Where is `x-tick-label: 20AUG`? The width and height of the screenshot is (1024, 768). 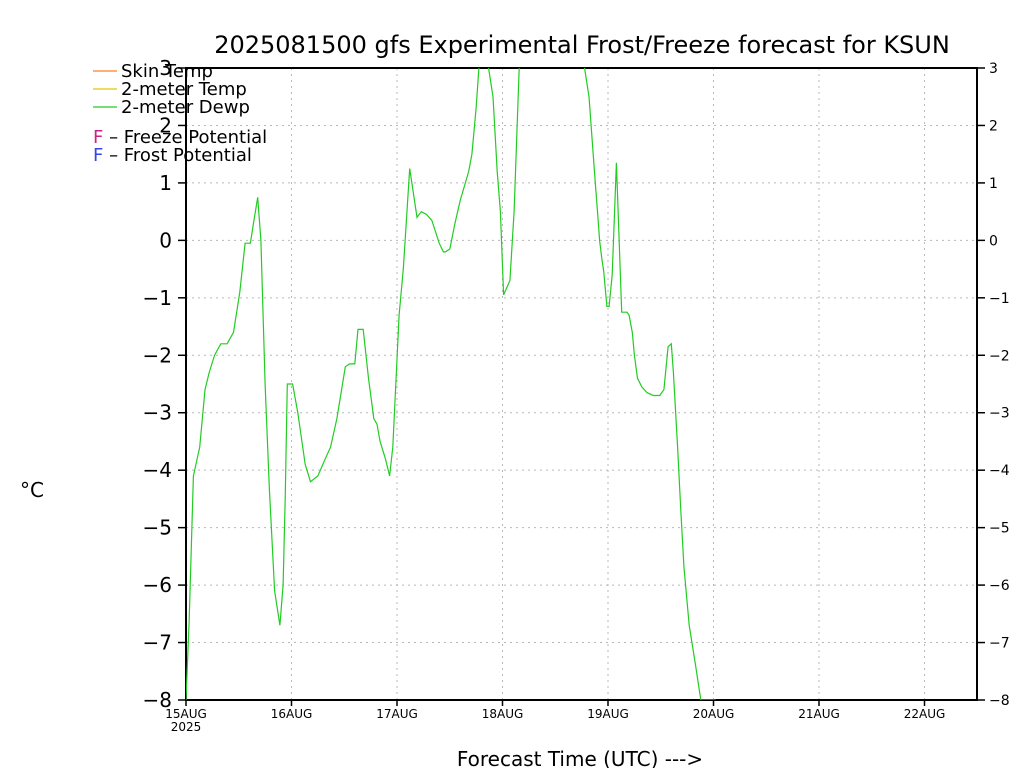
x-tick-label: 20AUG is located at coordinates (714, 714).